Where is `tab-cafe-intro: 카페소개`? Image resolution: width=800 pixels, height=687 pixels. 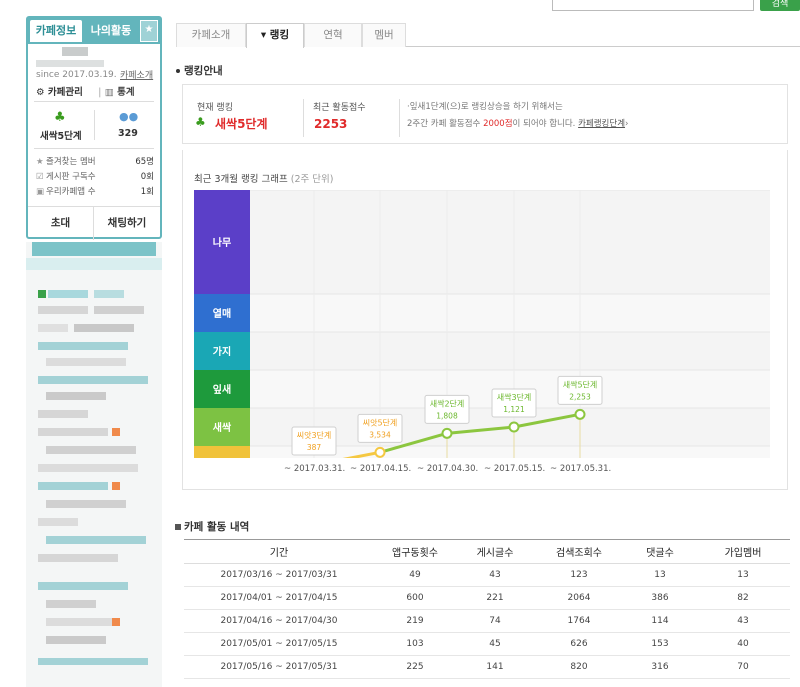 tab-cafe-intro: 카페소개 is located at coordinates (211, 35).